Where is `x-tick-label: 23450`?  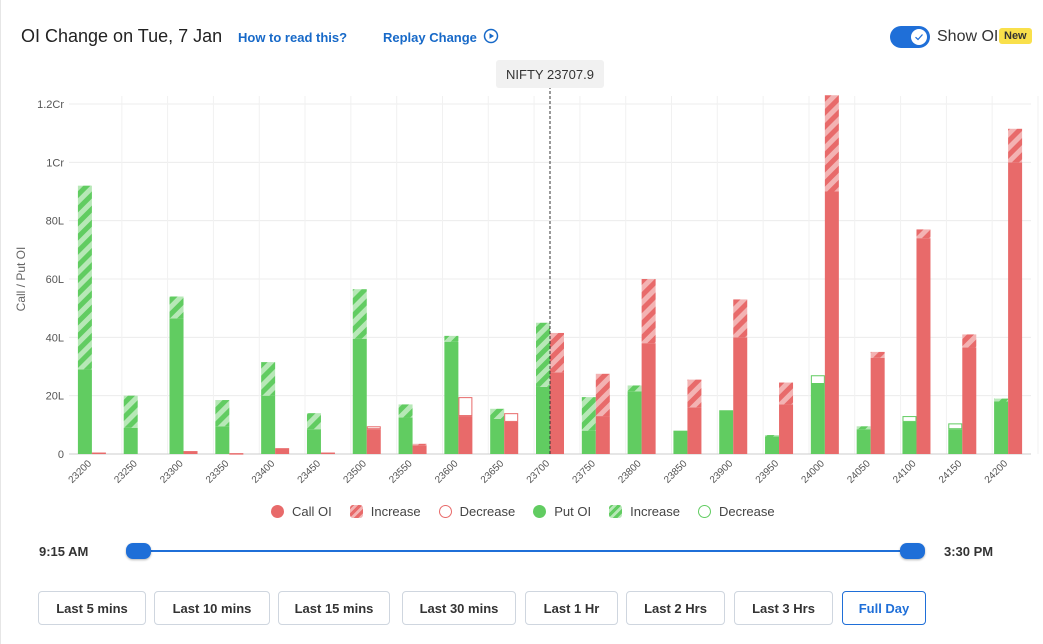 x-tick-label: 23450 is located at coordinates (310, 472).